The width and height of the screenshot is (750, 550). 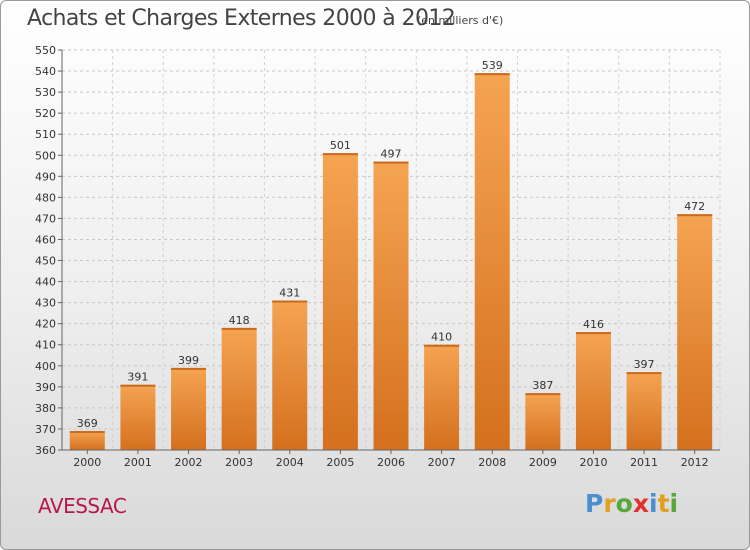 I want to click on logo-letter: x, so click(x=640, y=503).